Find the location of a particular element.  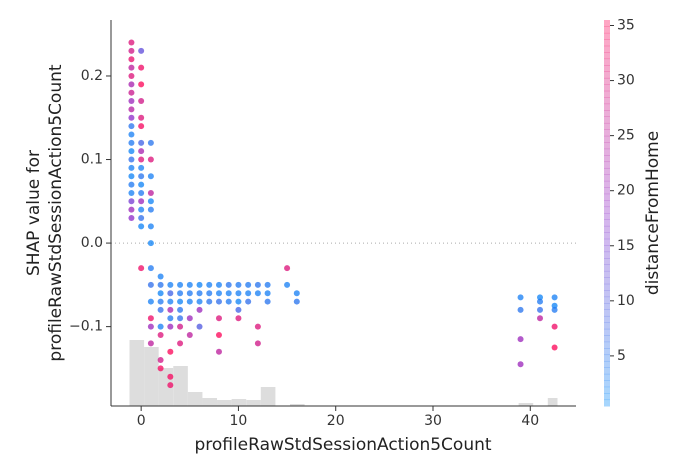

colorbar-tick-label: 5 is located at coordinates (621, 356).